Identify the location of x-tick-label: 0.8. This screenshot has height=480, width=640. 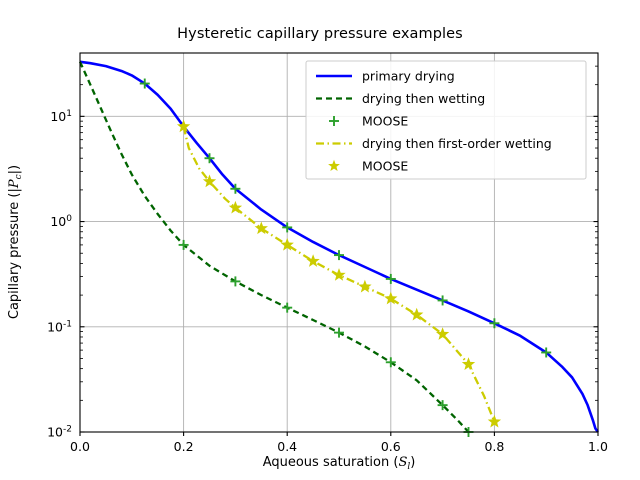
(494, 446).